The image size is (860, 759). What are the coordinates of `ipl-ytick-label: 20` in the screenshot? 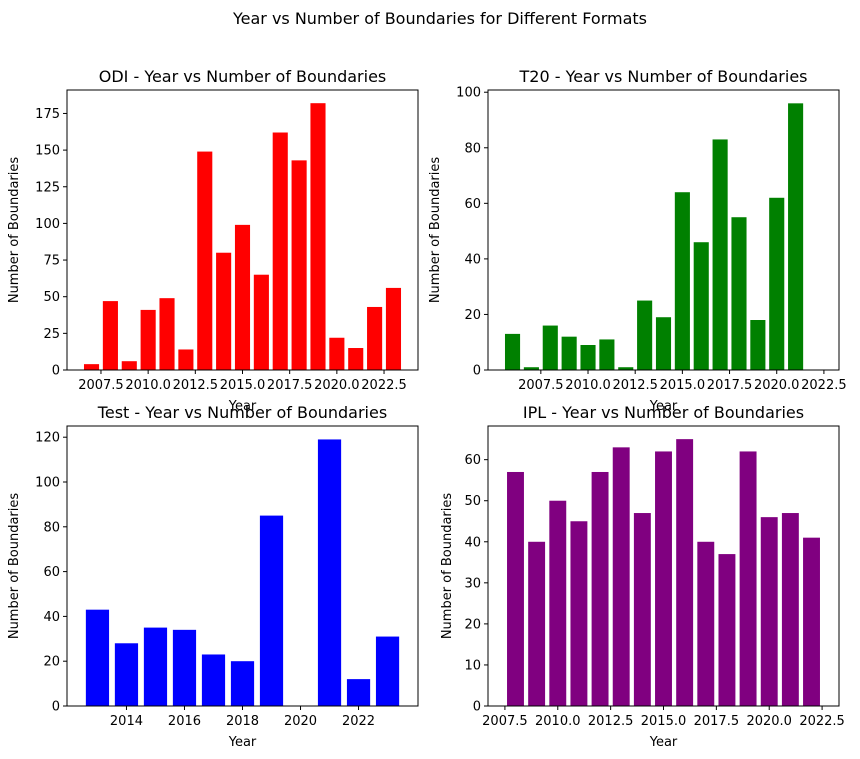 It's located at (472, 624).